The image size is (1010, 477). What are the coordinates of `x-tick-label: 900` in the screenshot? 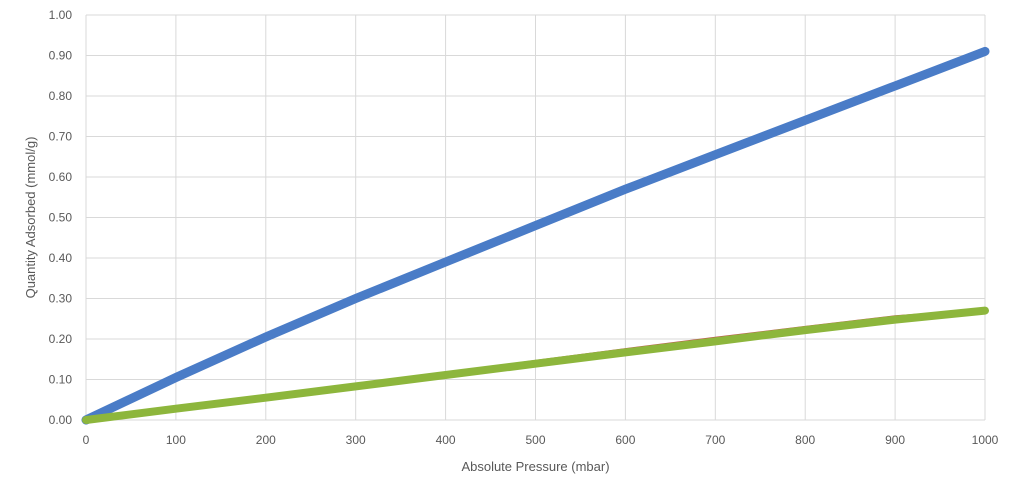 It's located at (895, 440).